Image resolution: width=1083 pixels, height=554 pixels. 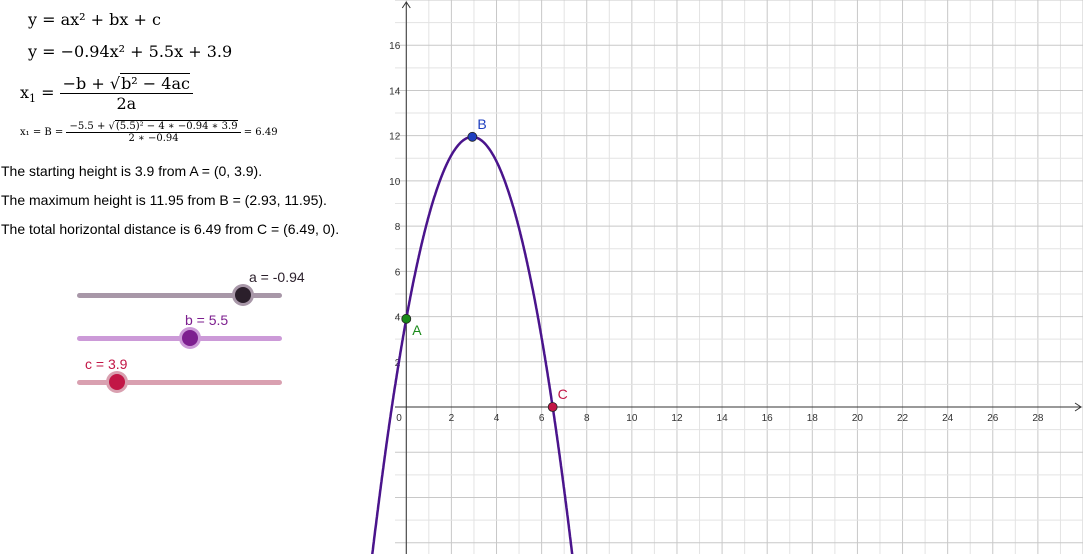 What do you see at coordinates (481, 124) in the screenshot?
I see `point-b-label: B` at bounding box center [481, 124].